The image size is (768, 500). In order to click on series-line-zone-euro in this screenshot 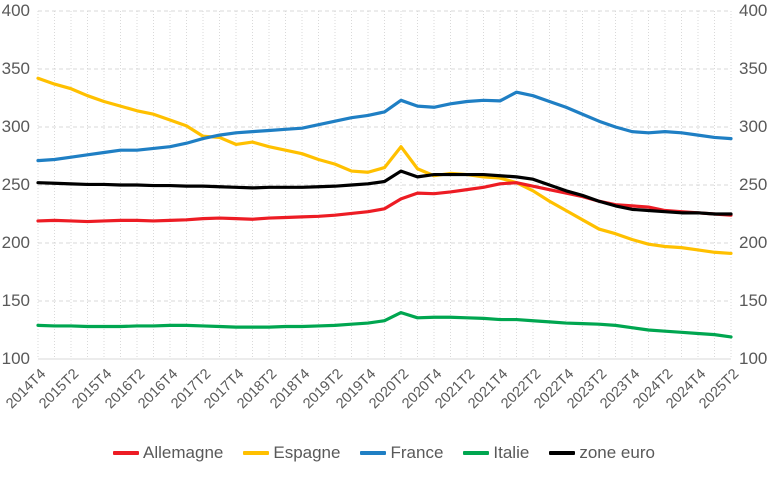, I will do `click(384, 192)`.